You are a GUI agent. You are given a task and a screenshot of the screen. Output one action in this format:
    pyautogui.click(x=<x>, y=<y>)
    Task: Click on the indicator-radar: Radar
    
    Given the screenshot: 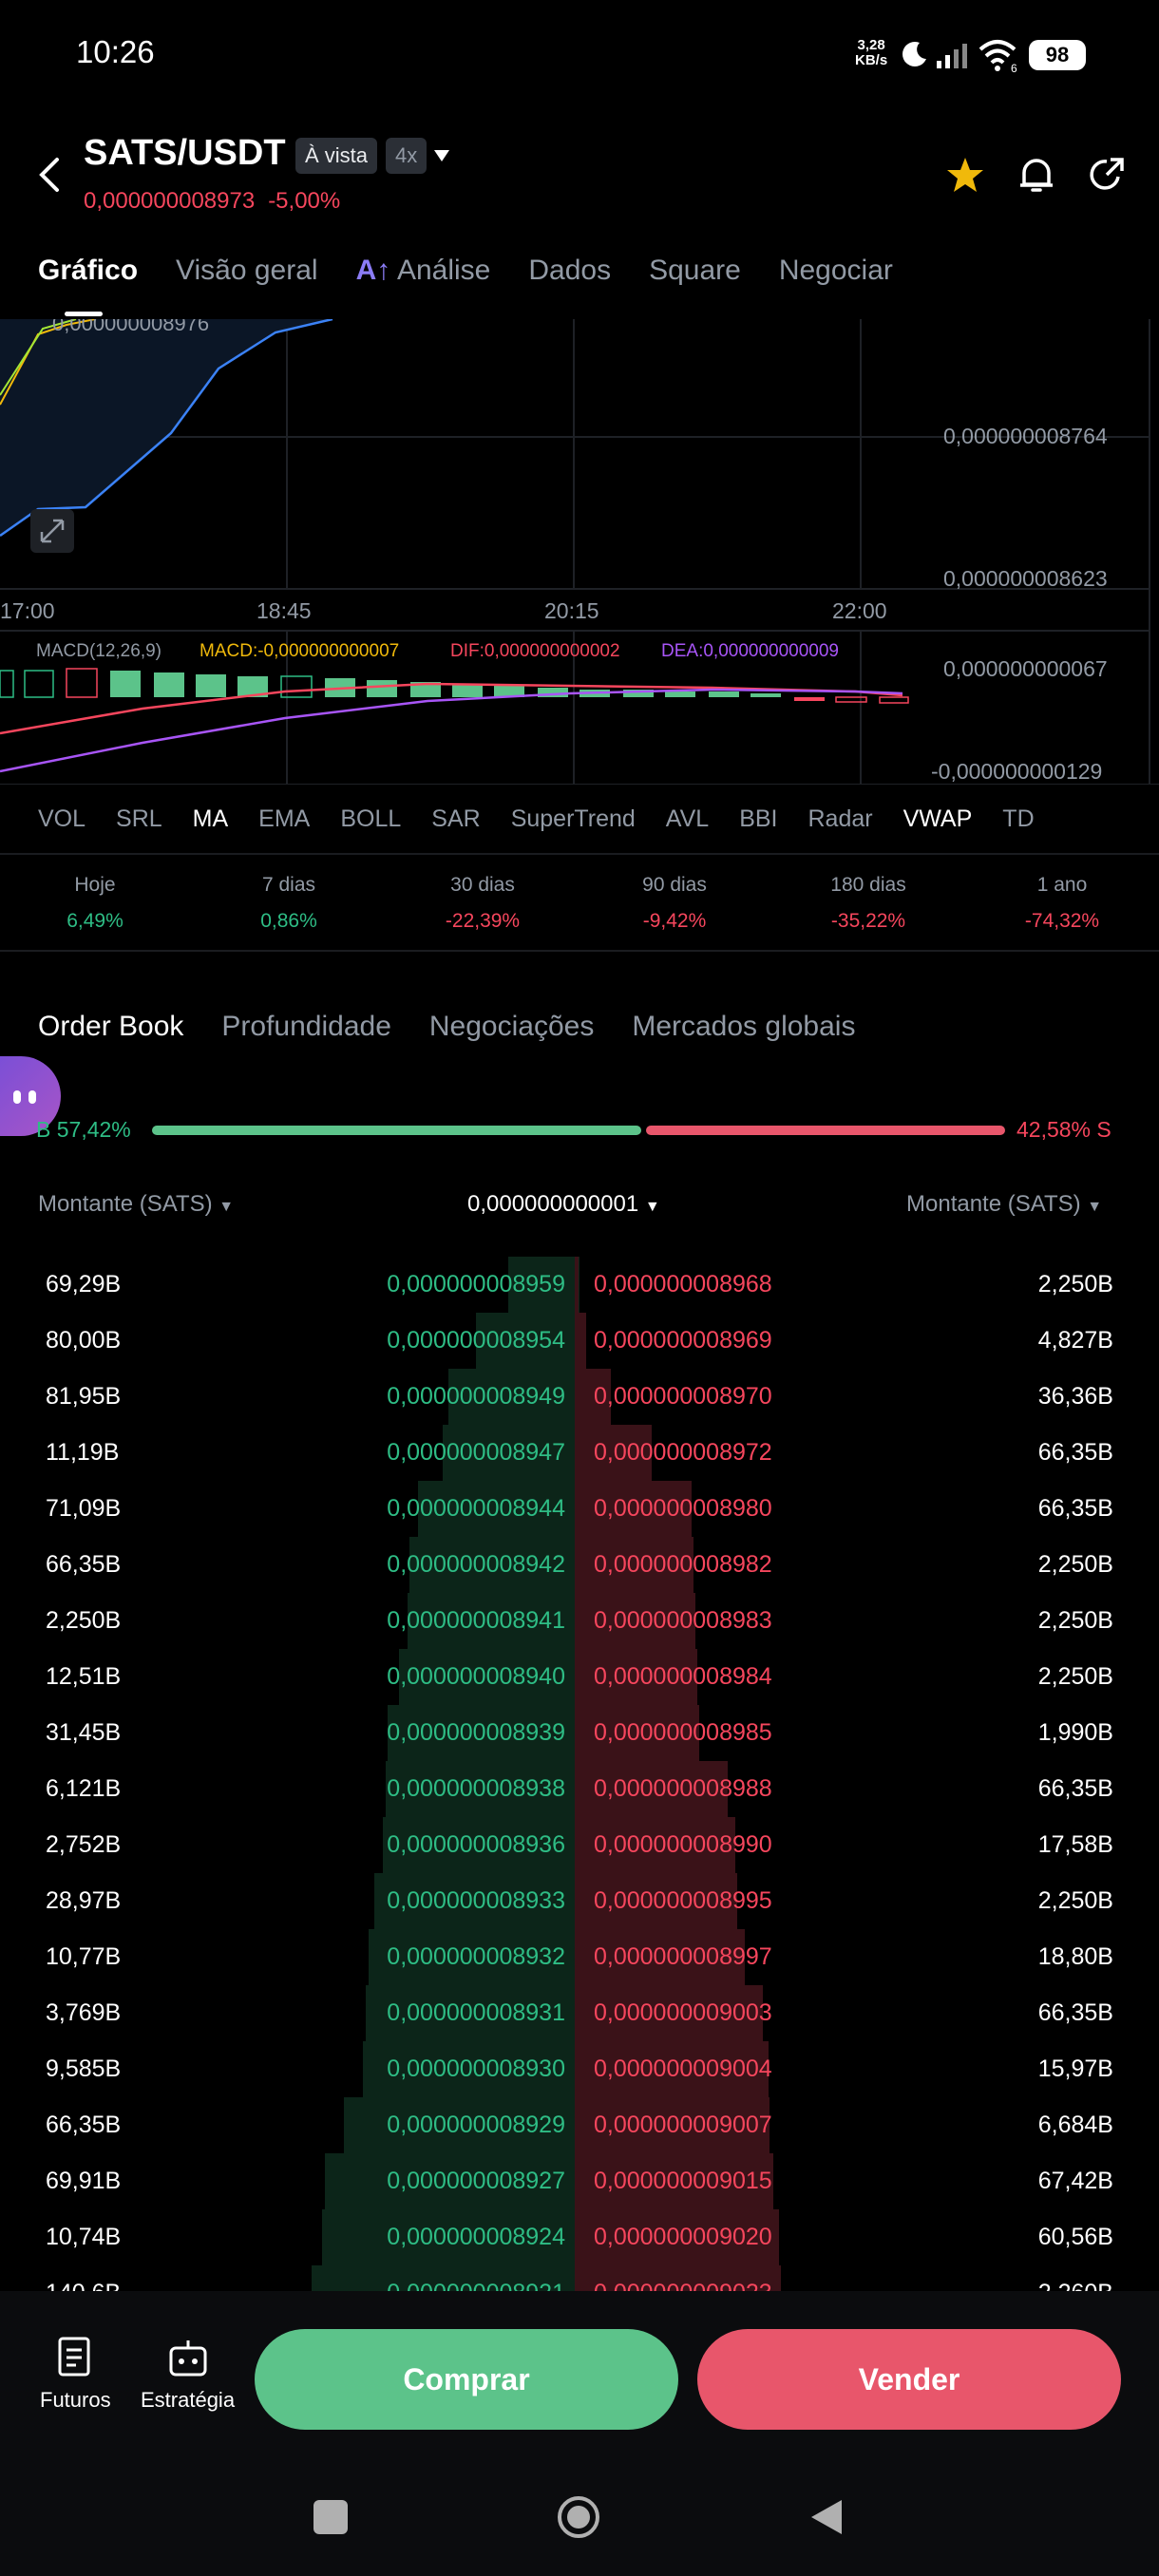 What is the action you would take?
    pyautogui.click(x=840, y=818)
    